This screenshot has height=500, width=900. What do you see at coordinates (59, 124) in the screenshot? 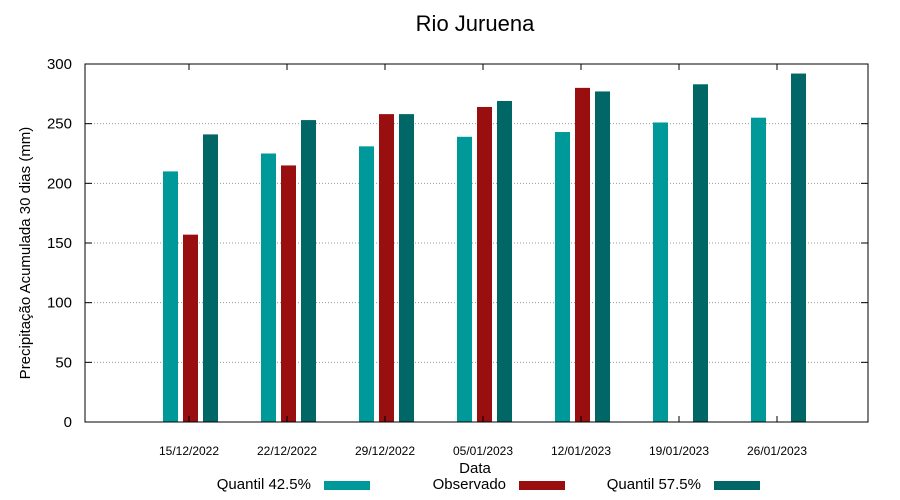
I see `y-tick-label: 250` at bounding box center [59, 124].